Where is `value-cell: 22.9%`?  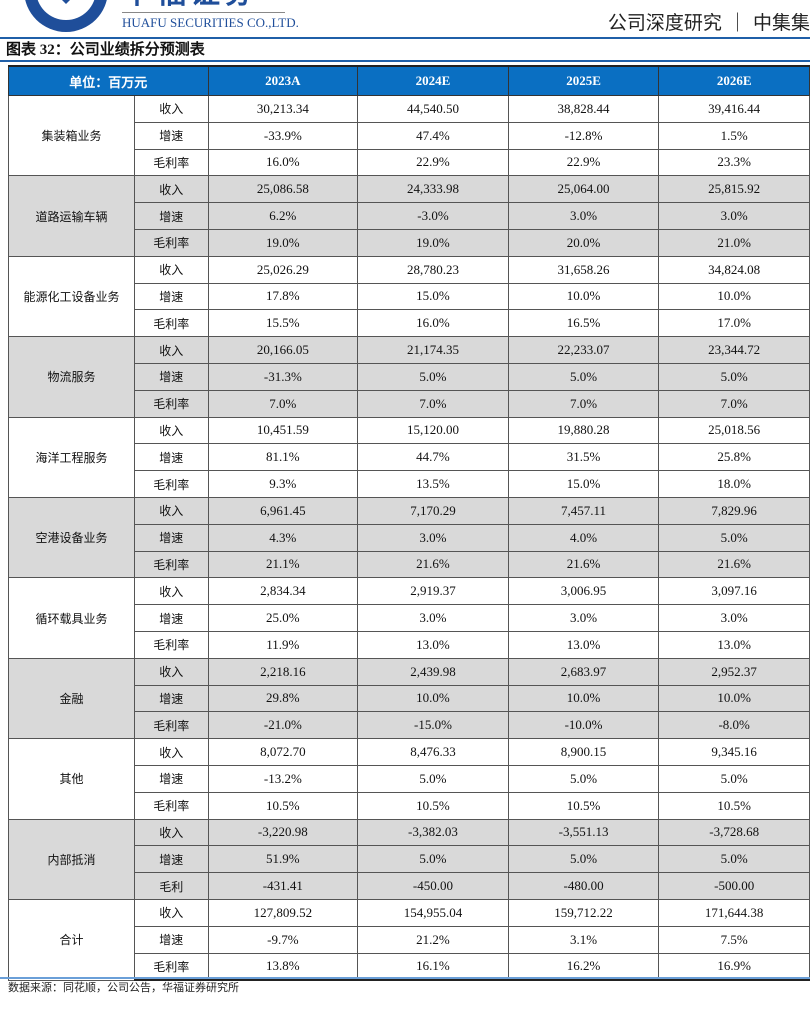
value-cell: 22.9% is located at coordinates (583, 162).